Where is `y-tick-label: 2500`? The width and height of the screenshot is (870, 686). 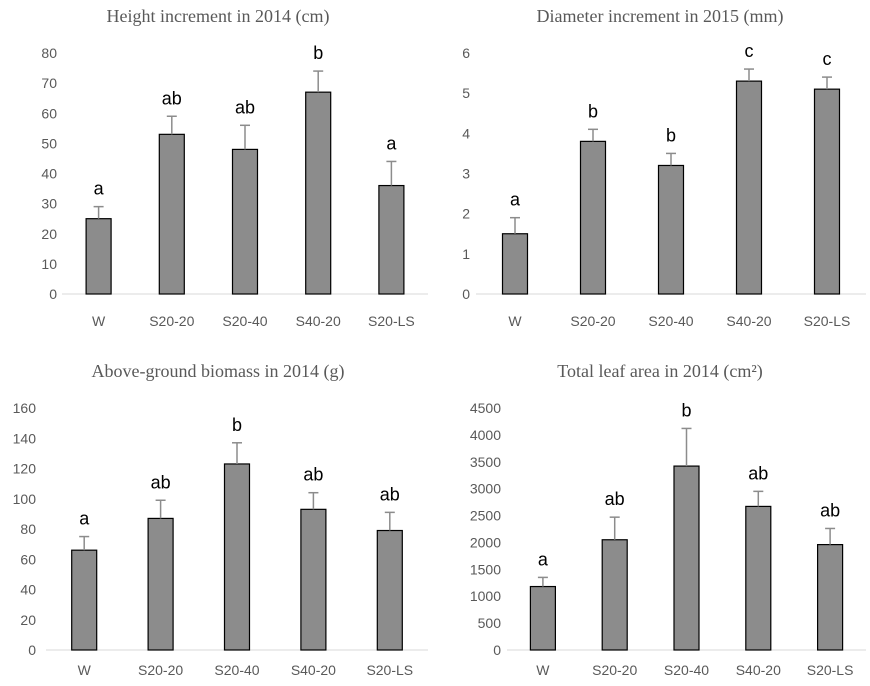 y-tick-label: 2500 is located at coordinates (485, 516).